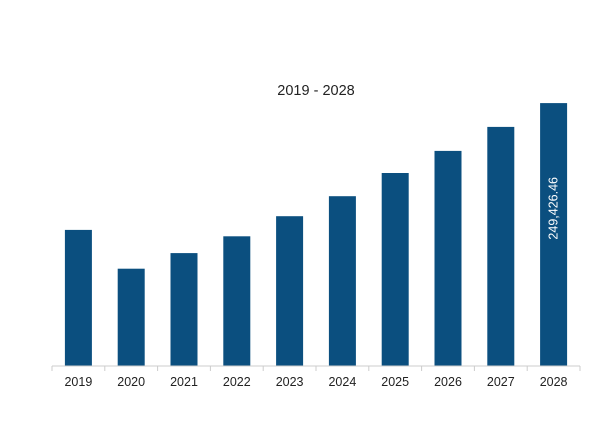  Describe the element at coordinates (237, 382) in the screenshot. I see `x-tick-label-2022: 2022` at that location.